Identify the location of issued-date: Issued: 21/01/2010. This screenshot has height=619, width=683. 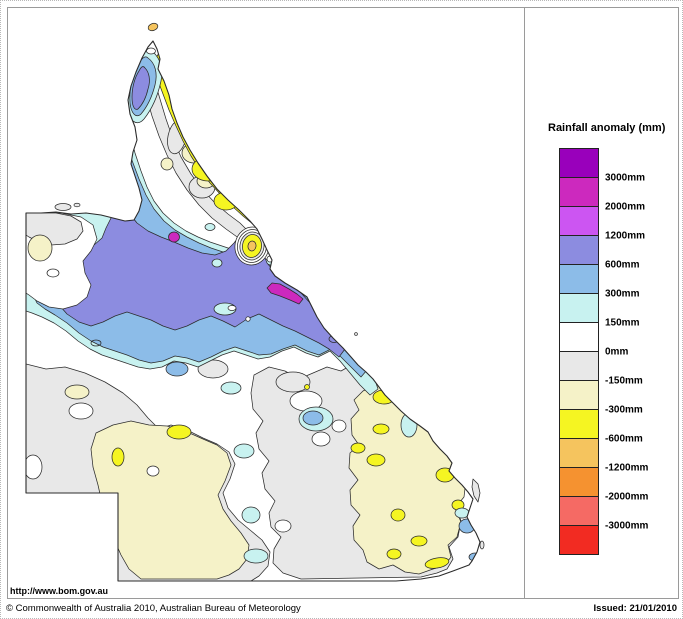
(635, 608).